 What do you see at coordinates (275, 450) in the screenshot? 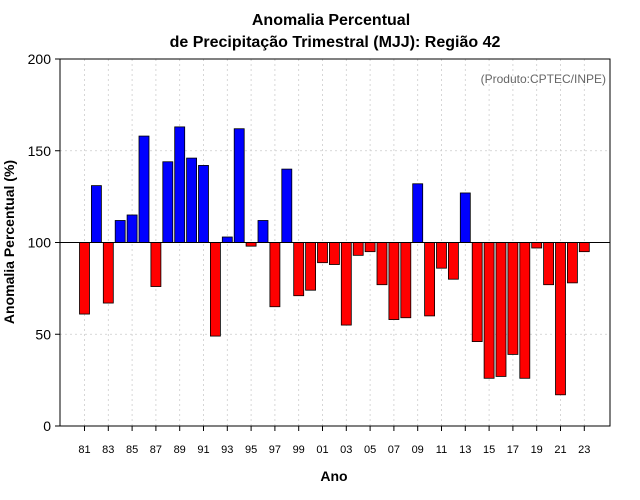
I see `x-tick-label: 97` at bounding box center [275, 450].